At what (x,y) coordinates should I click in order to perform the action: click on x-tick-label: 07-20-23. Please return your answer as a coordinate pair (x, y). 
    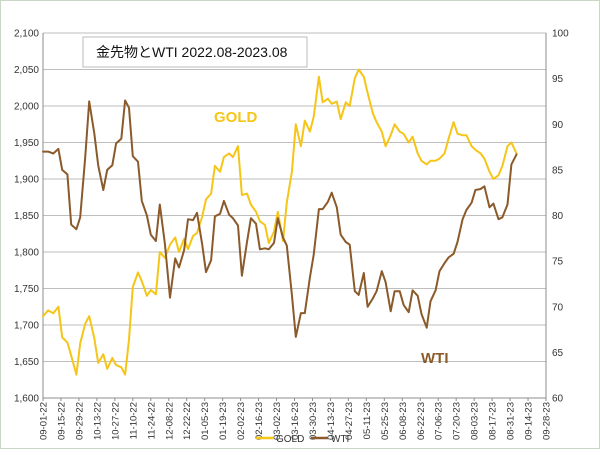
    Looking at the image, I should click on (457, 421).